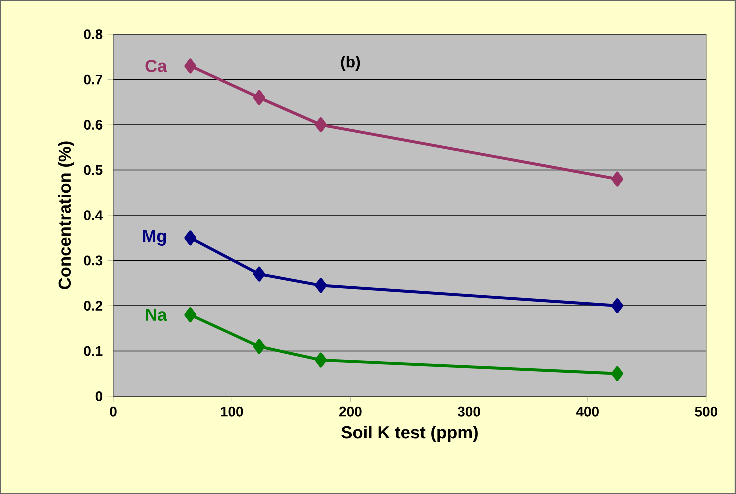 This screenshot has width=736, height=494. What do you see at coordinates (157, 66) in the screenshot?
I see `series-label: Ca` at bounding box center [157, 66].